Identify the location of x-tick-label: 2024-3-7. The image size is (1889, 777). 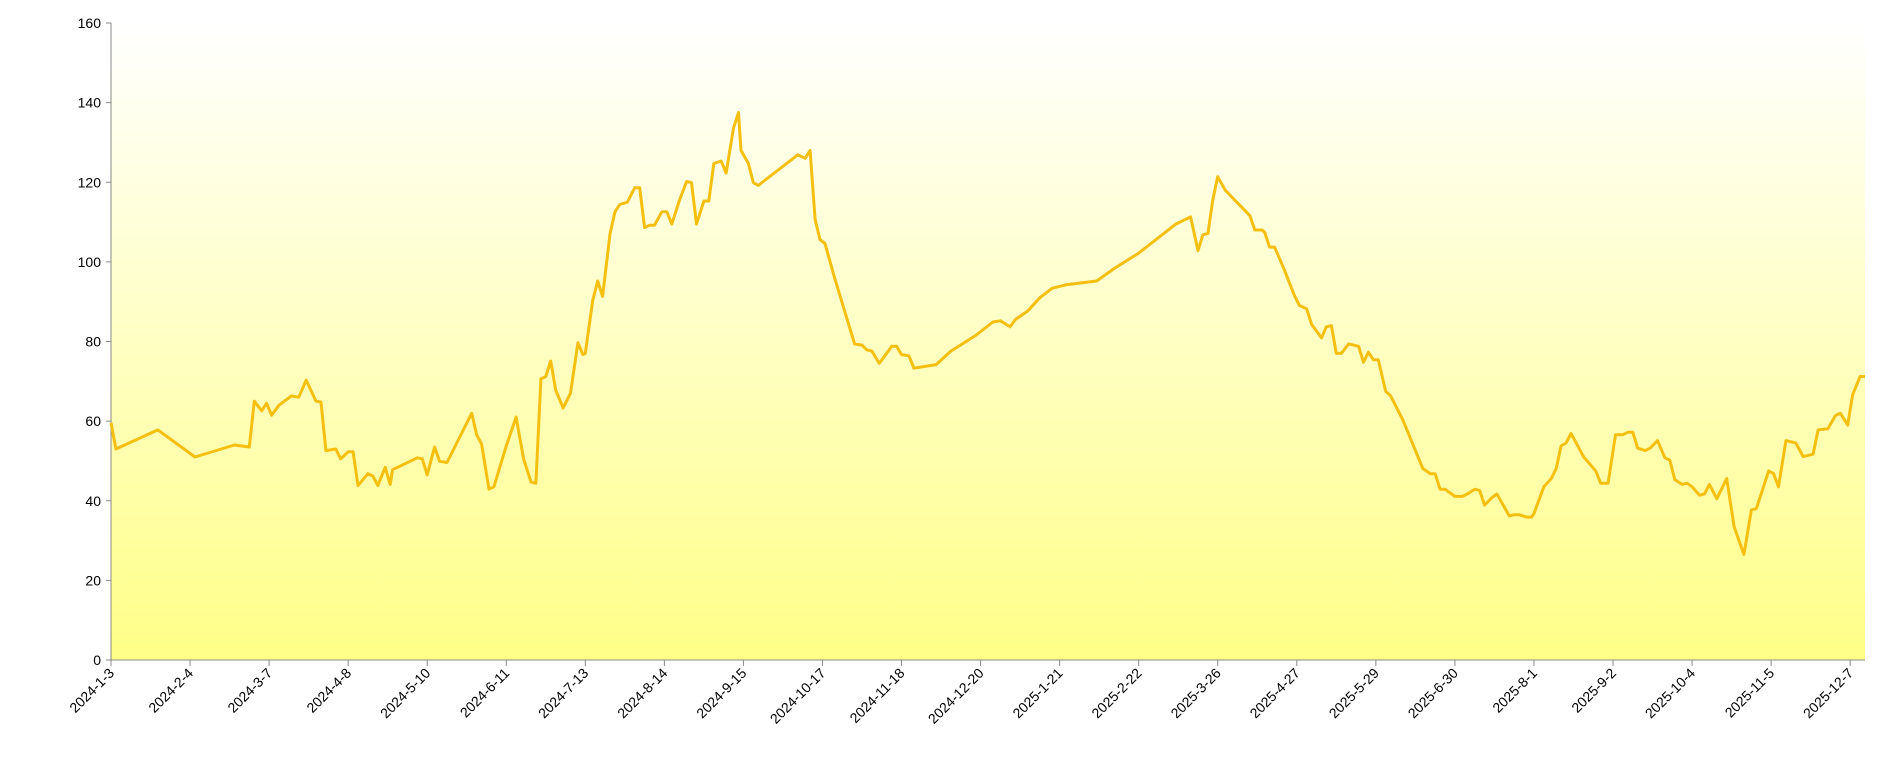
(249, 690).